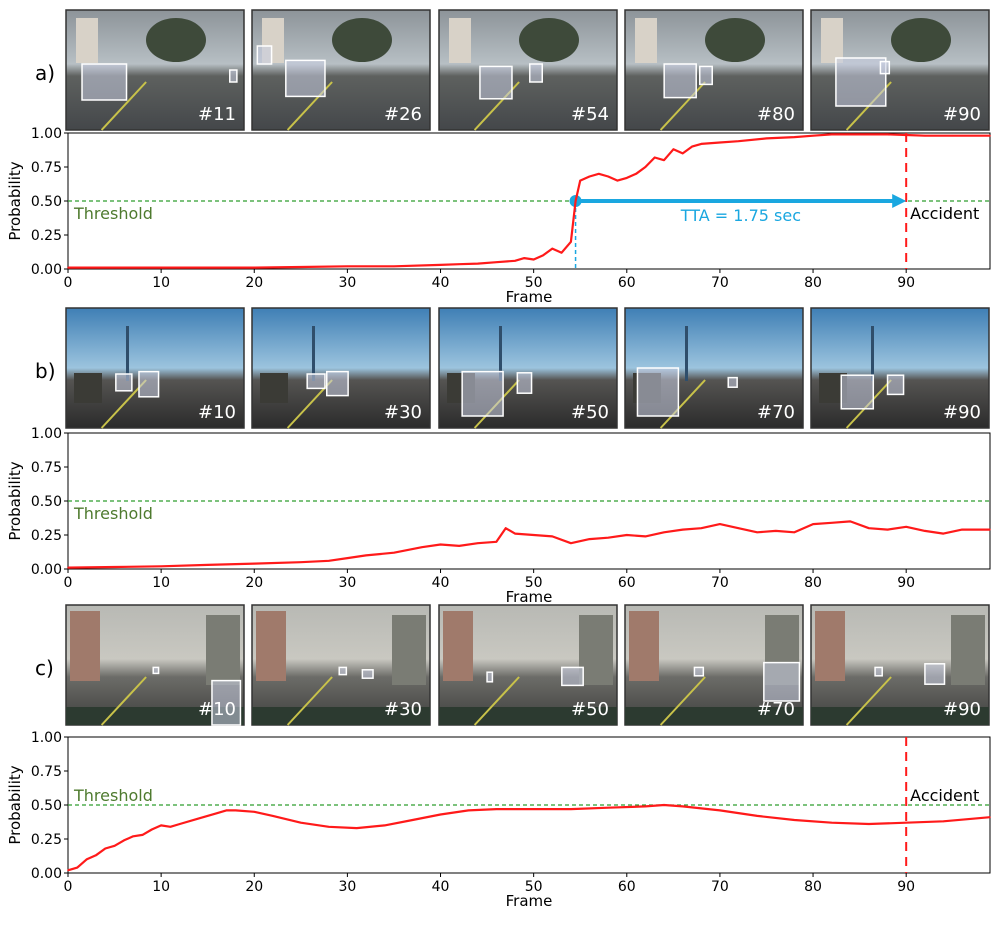 The image size is (997, 926). What do you see at coordinates (906, 583) in the screenshot?
I see `x-tick-label: 90` at bounding box center [906, 583].